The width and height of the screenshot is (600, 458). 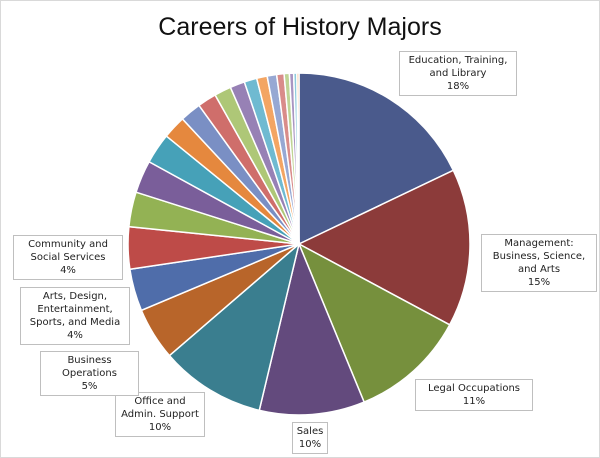 I want to click on label-name: Education, Training, and Library, so click(x=458, y=67).